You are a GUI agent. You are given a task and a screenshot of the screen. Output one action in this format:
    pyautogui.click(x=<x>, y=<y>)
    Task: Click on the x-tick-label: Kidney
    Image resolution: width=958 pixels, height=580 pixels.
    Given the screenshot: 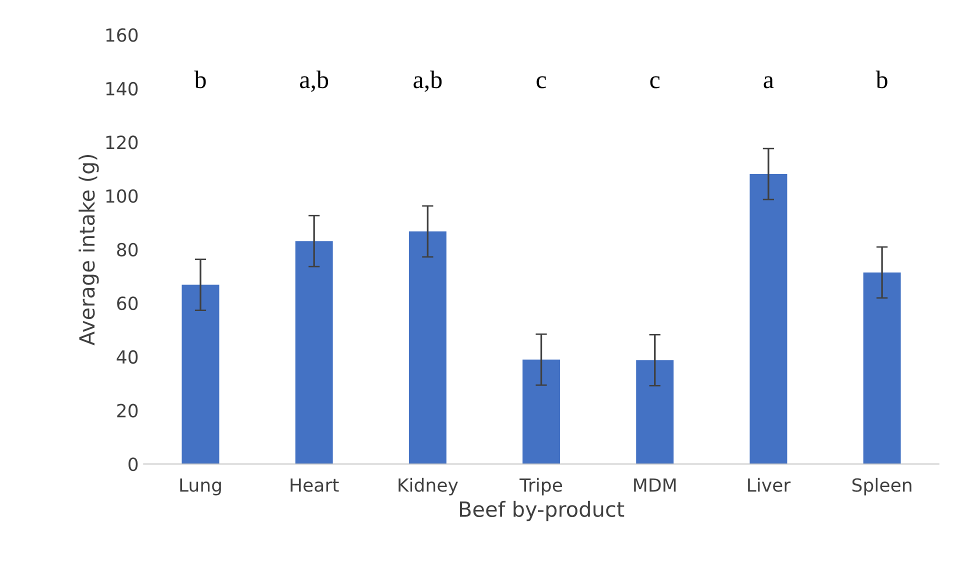 What is the action you would take?
    pyautogui.click(x=428, y=487)
    